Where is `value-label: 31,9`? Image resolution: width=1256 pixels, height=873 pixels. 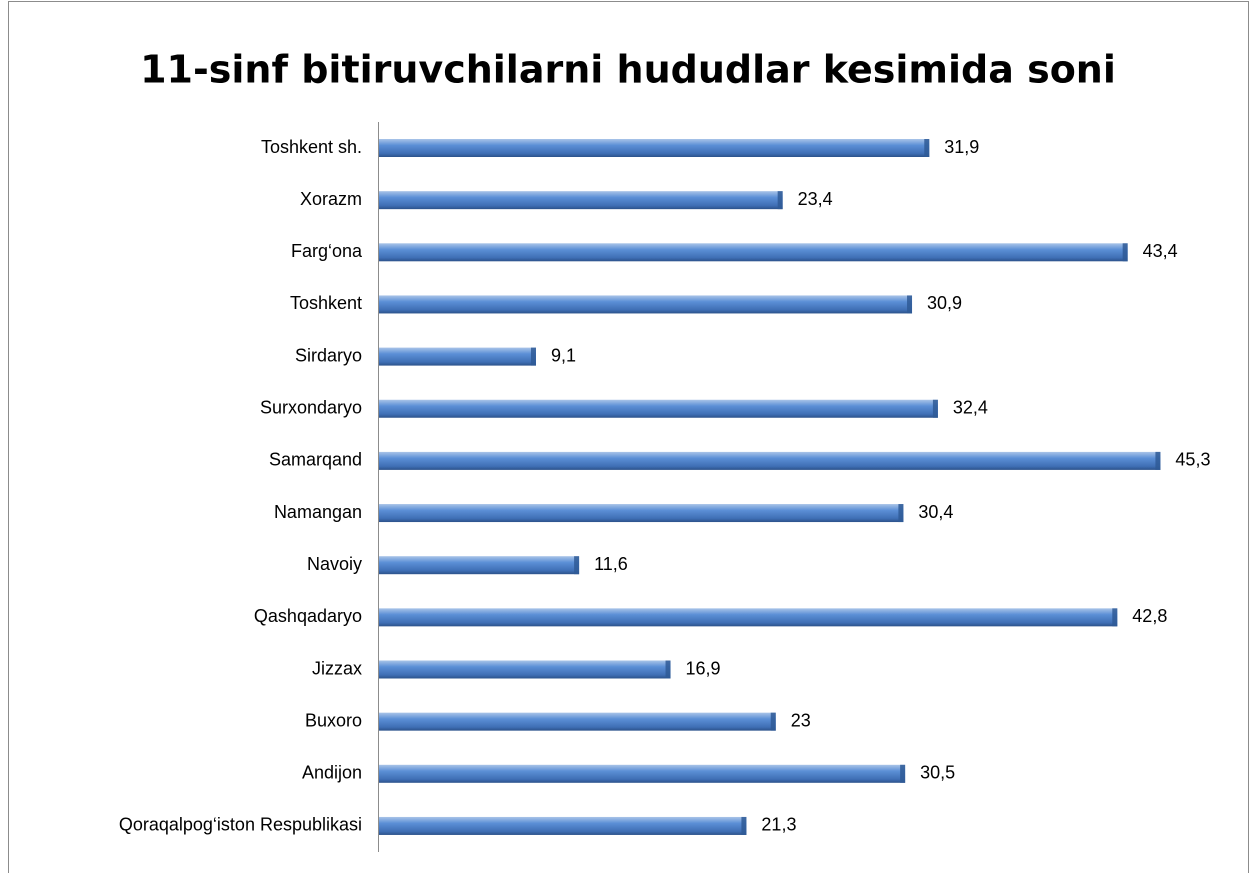 value-label: 31,9 is located at coordinates (961, 147).